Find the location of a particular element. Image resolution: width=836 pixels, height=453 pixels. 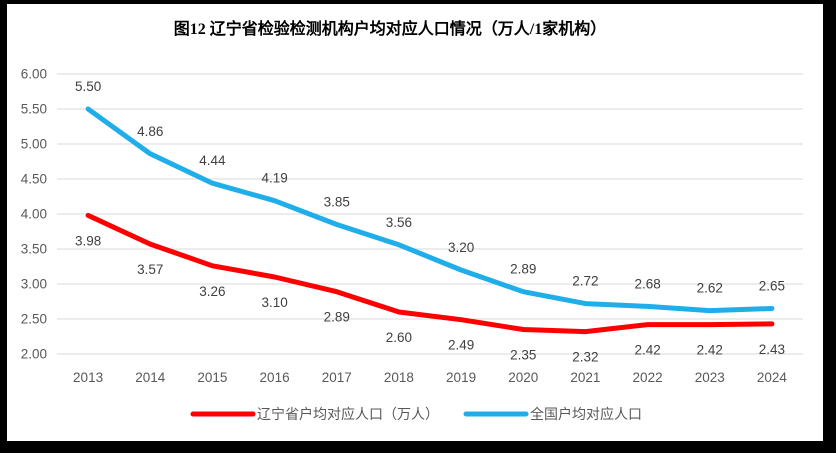

x-axis-tick-label: 2024 is located at coordinates (772, 377).